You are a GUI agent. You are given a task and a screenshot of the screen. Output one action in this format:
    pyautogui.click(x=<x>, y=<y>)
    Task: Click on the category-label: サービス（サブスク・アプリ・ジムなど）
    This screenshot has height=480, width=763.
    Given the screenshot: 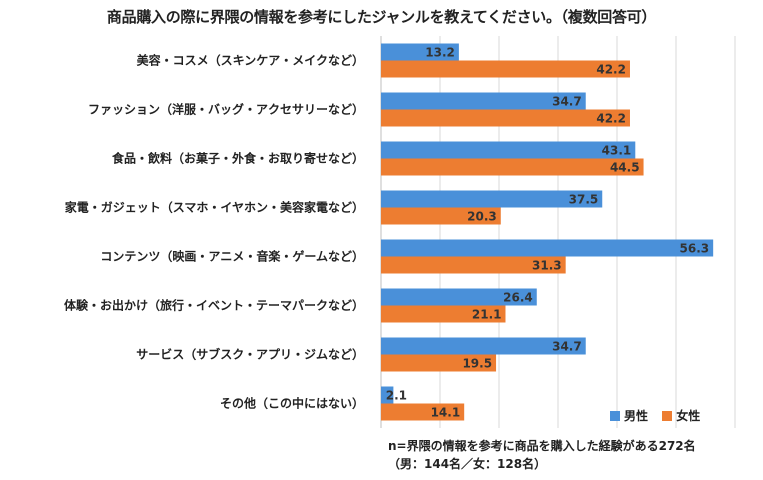 What is the action you would take?
    pyautogui.click(x=250, y=354)
    